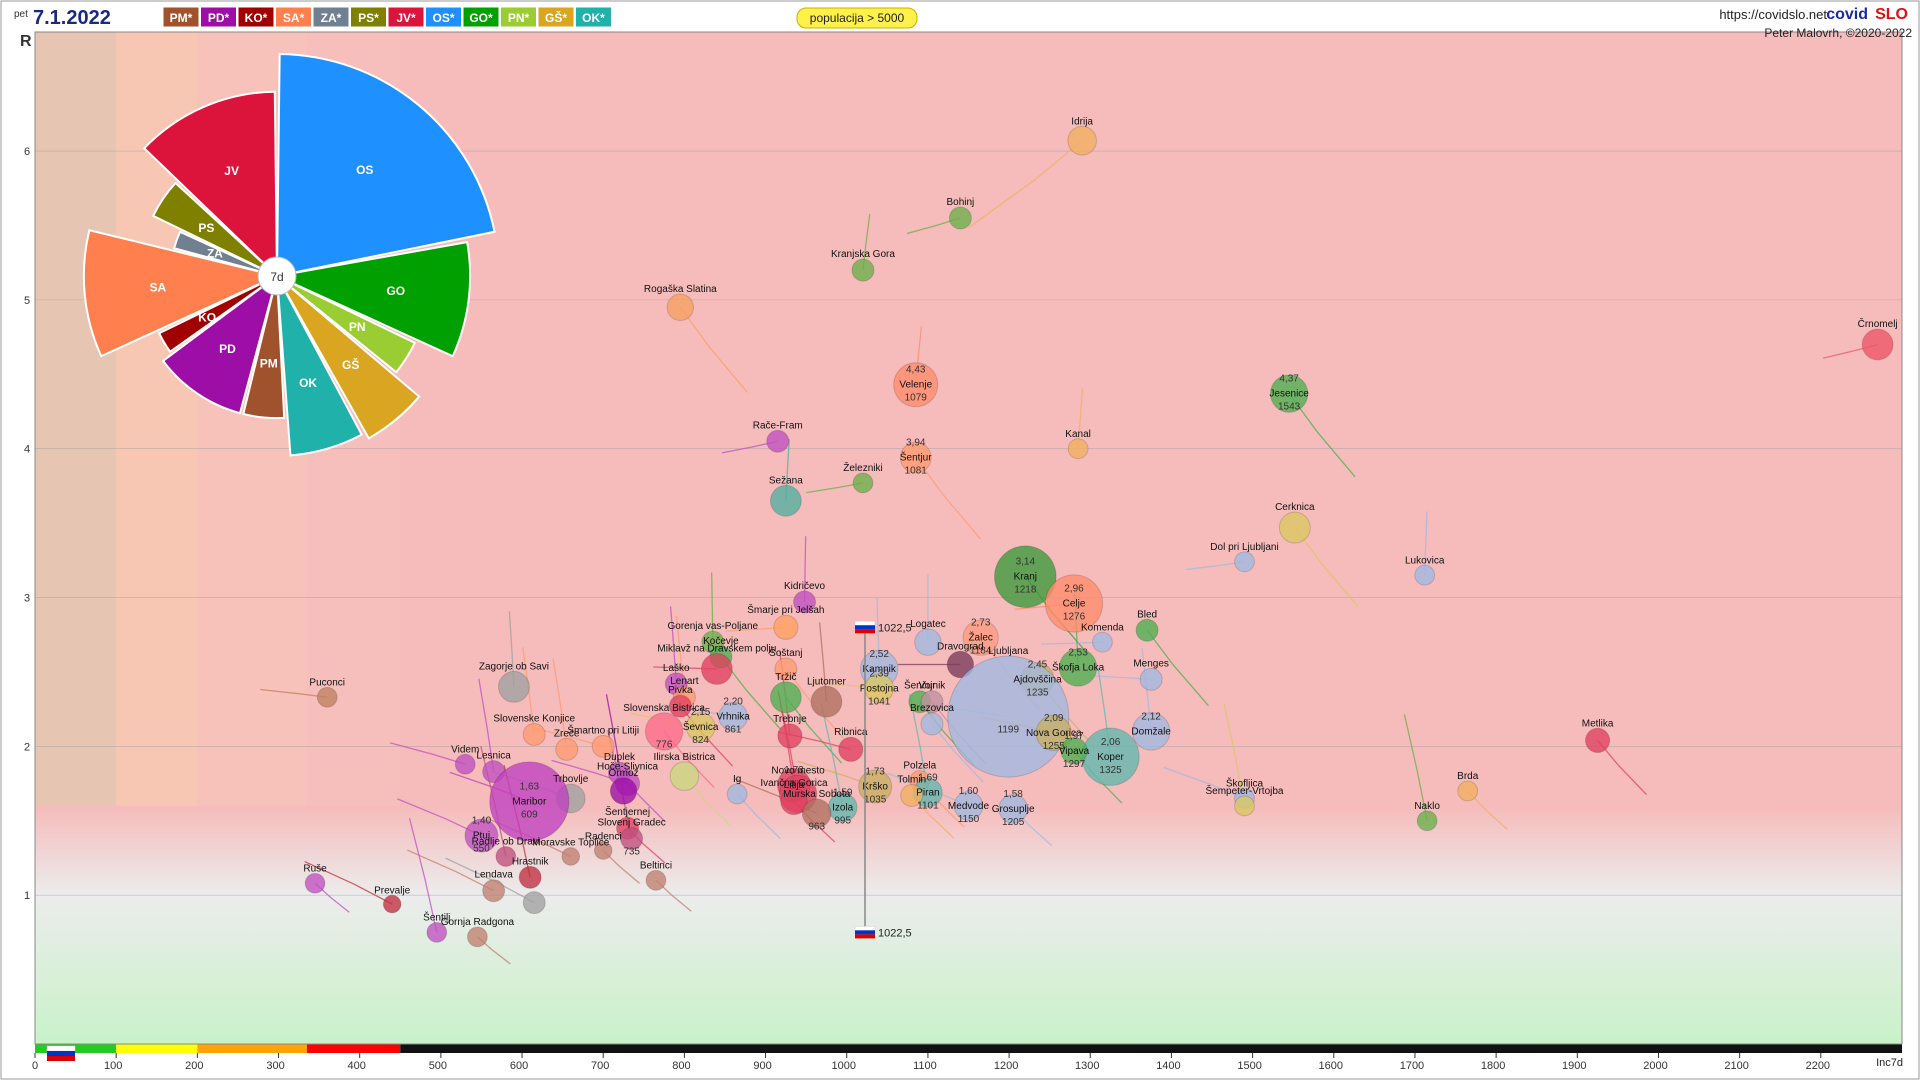  What do you see at coordinates (320, 366) in the screenshot?
I see `pie-slice-OK` at bounding box center [320, 366].